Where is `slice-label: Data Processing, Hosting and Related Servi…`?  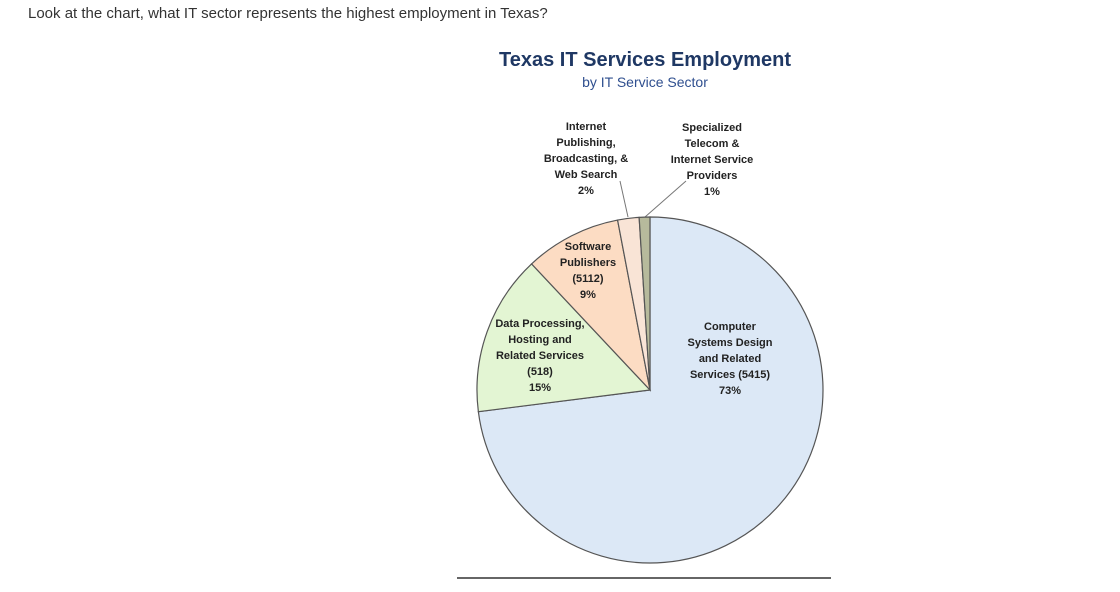
slice-label: Data Processing, Hosting and Related Servi… is located at coordinates (539, 348).